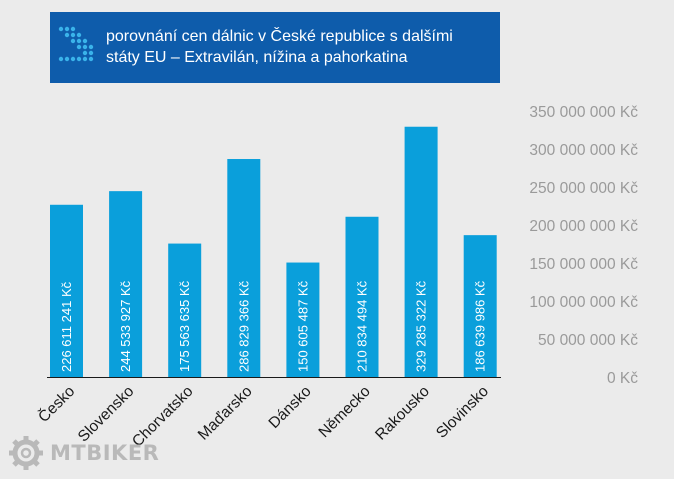 The height and width of the screenshot is (479, 674). I want to click on category-label: Německo, so click(345, 412).